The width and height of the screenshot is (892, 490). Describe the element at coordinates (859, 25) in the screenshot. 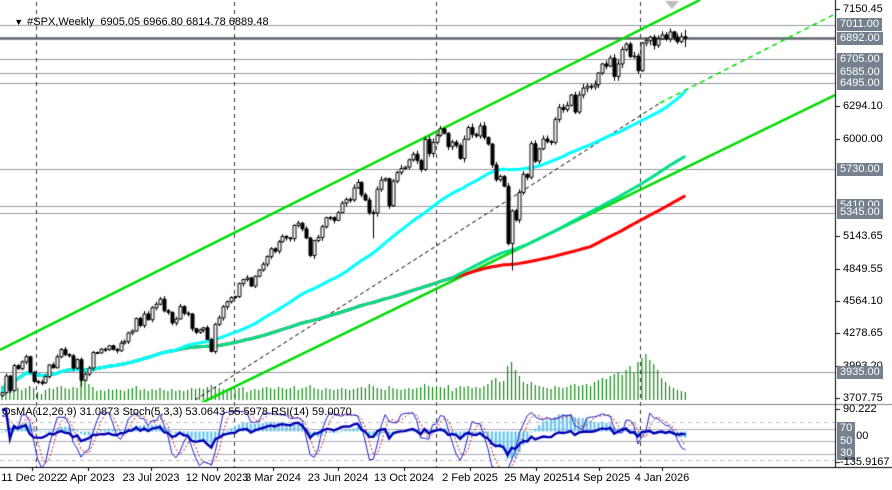

I see `price-level-label: 7011.00` at that location.